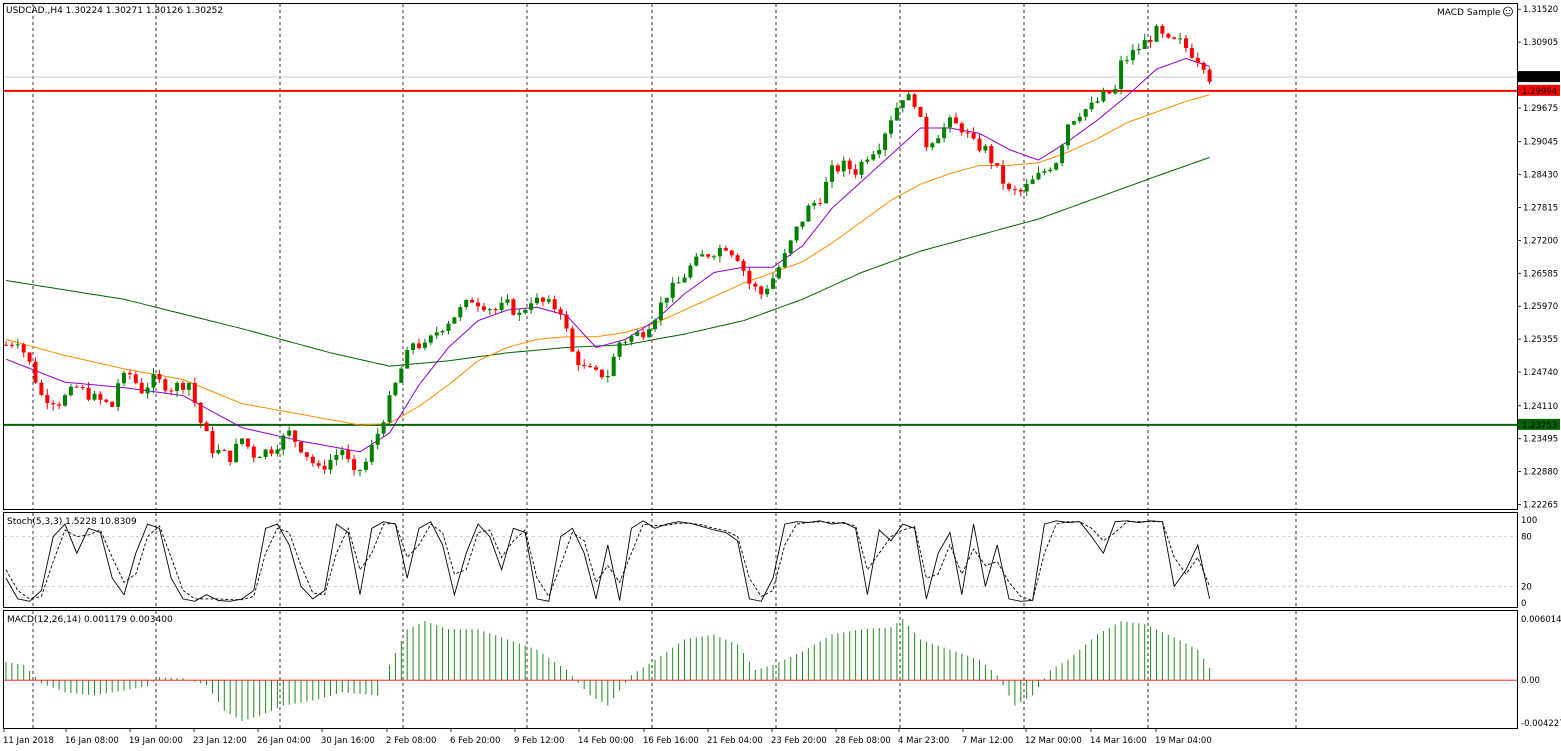 This screenshot has width=1561, height=751. I want to click on stoch-tick-label: 100, so click(1529, 521).